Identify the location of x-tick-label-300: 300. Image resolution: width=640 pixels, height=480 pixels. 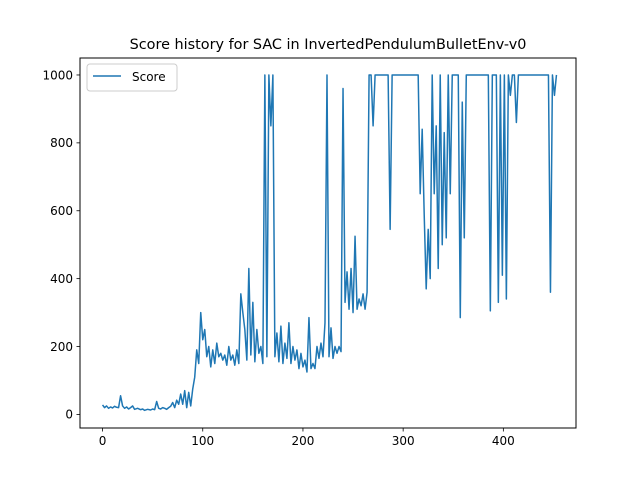
(403, 441).